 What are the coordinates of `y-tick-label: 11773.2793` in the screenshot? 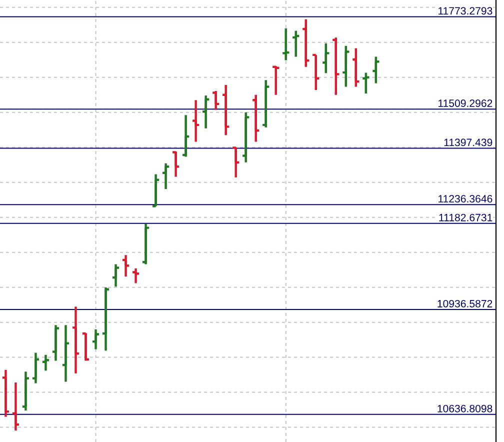 It's located at (465, 11).